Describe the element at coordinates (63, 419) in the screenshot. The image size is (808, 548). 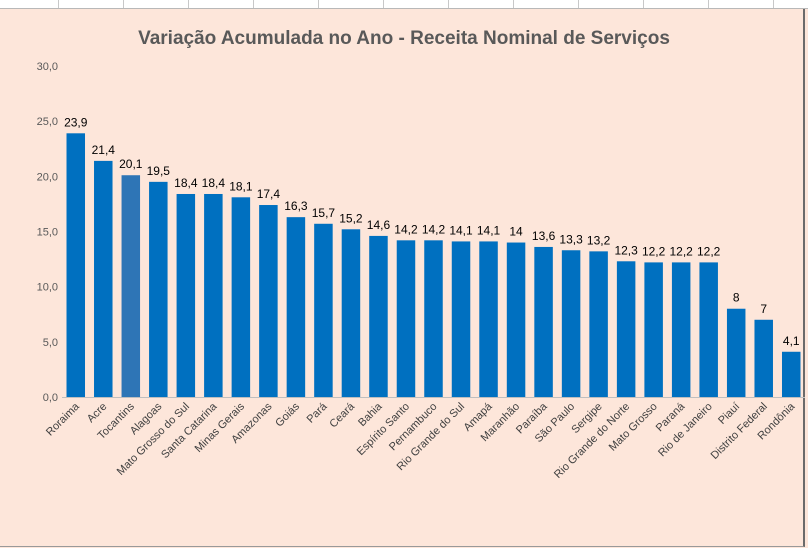
I see `x-tick-label: Roraima` at that location.